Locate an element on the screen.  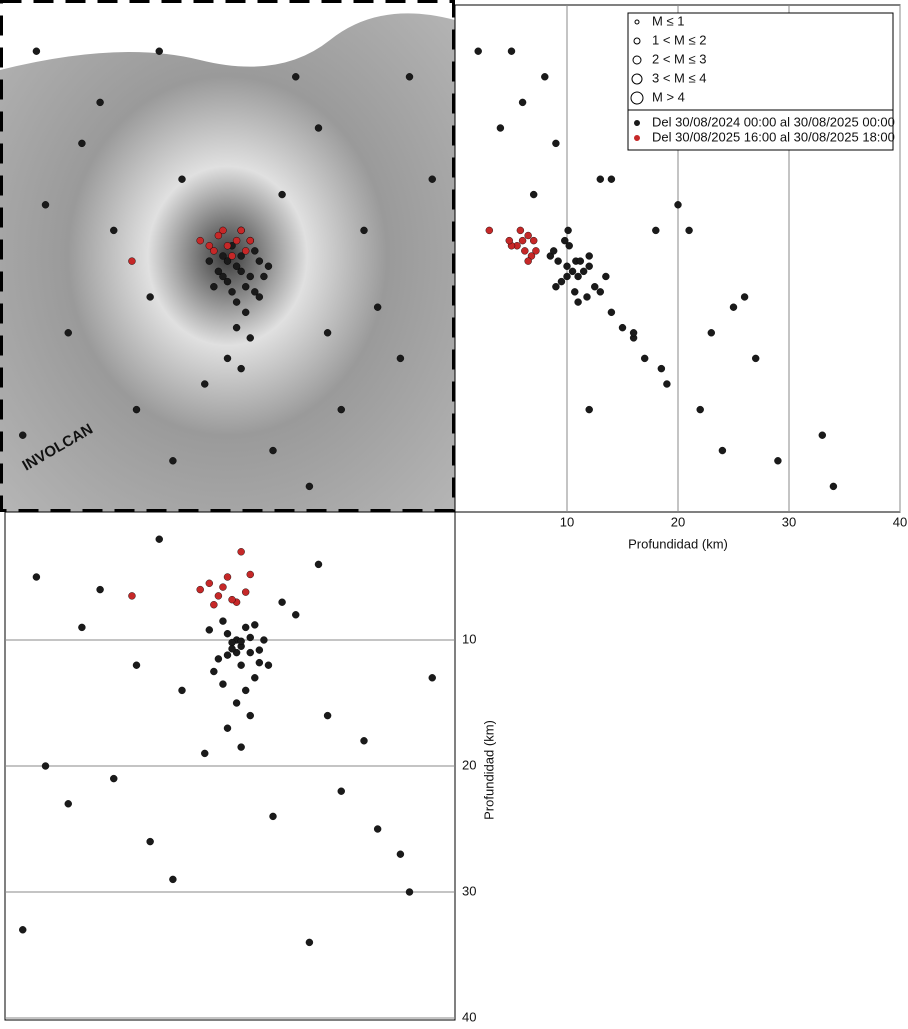
y-tick-label: 30 is located at coordinates (469, 890).